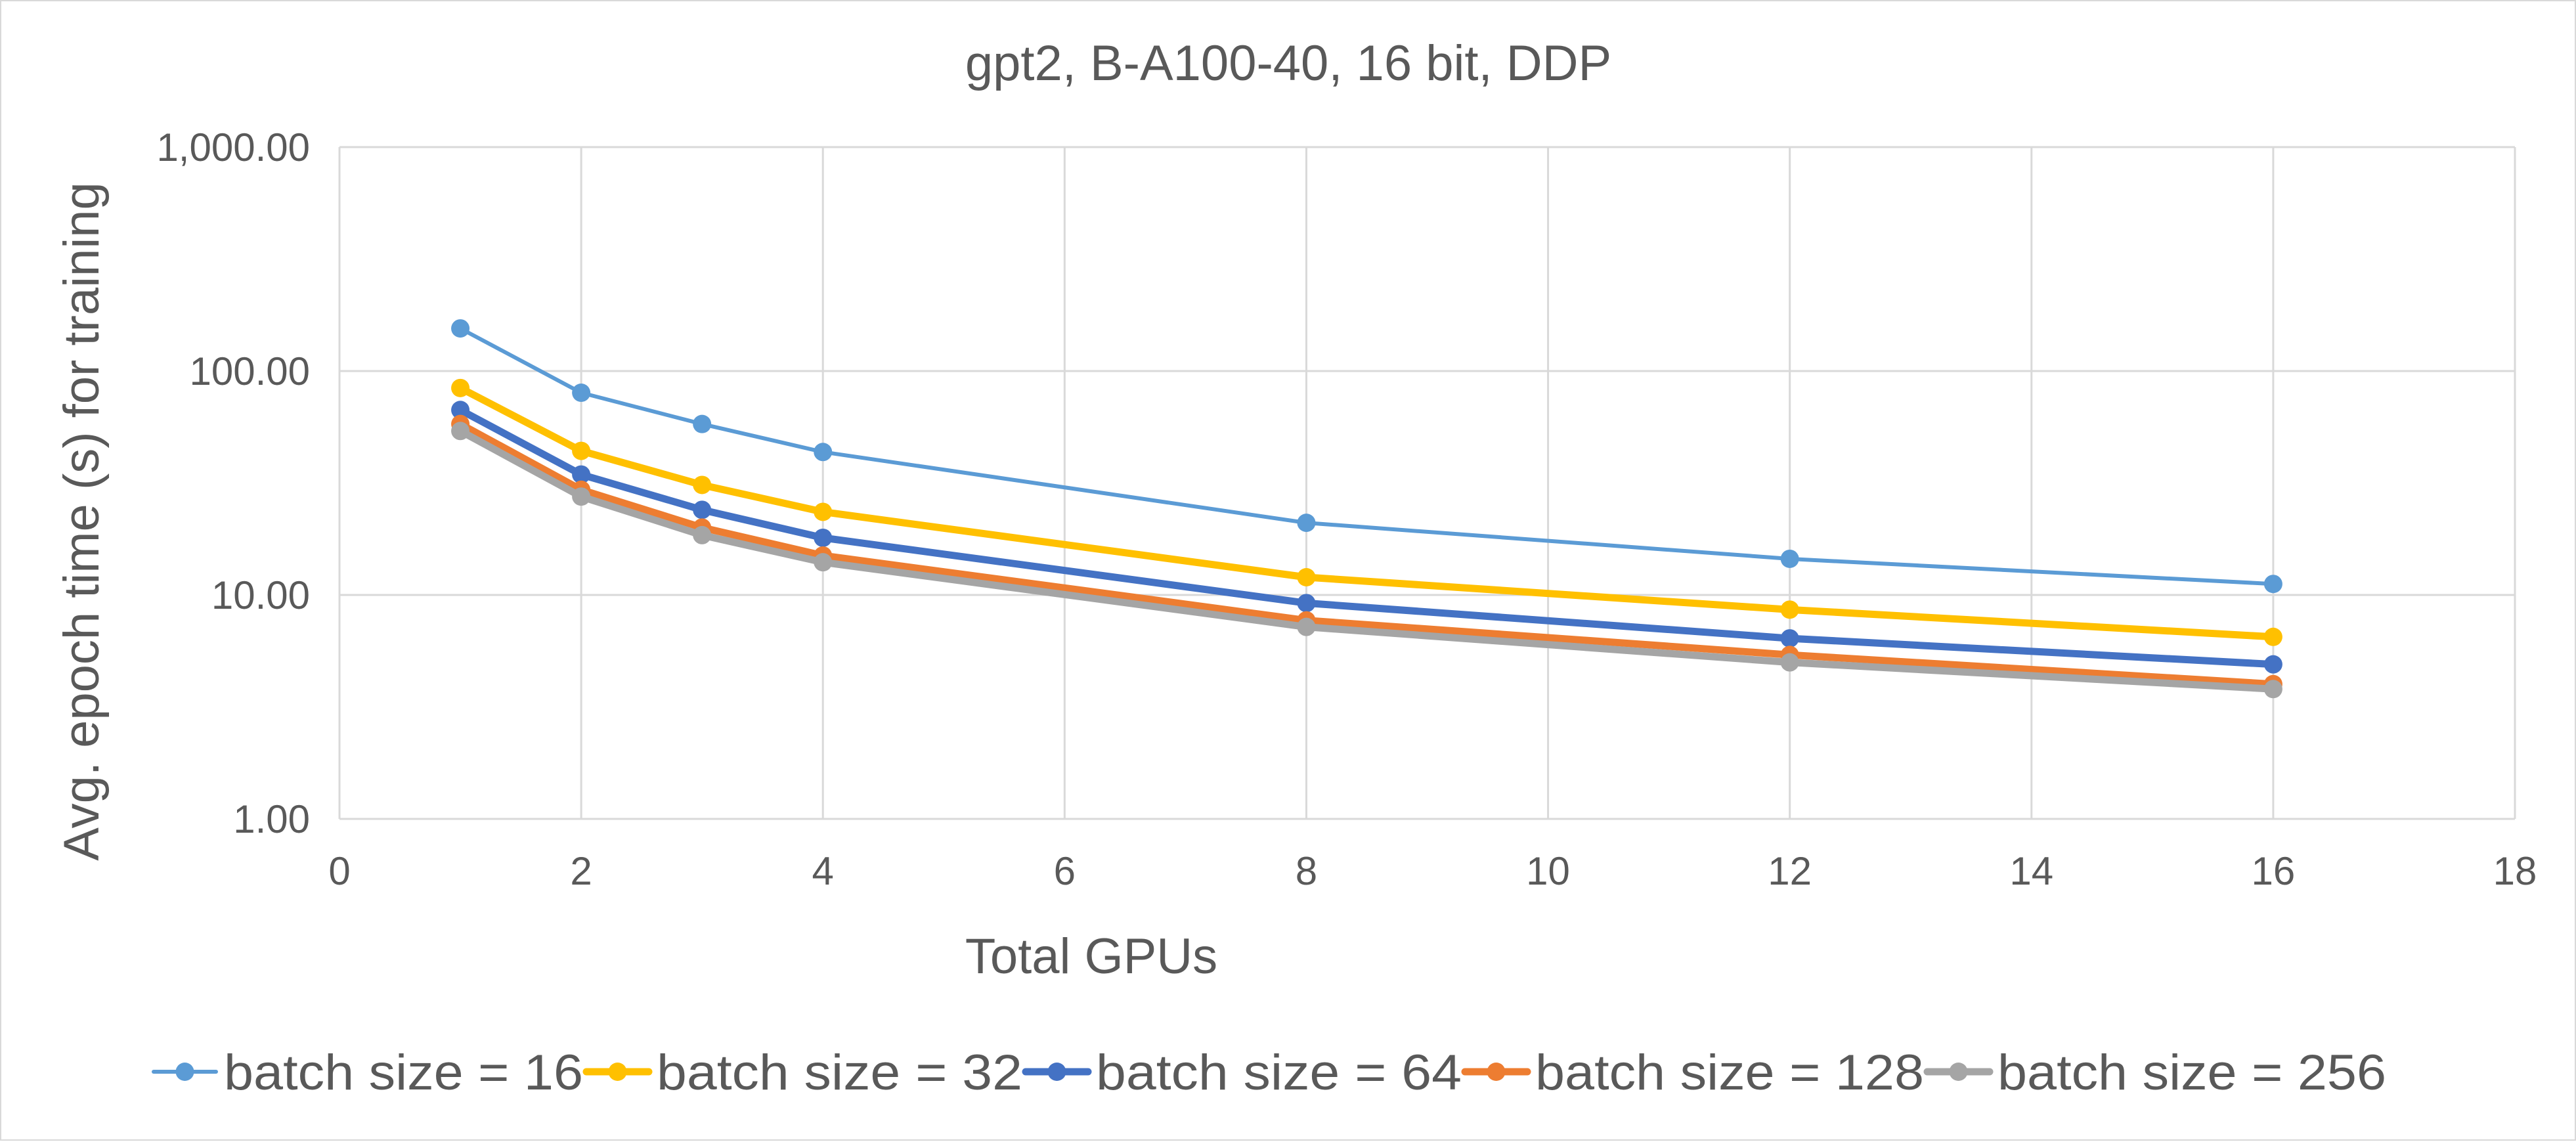  I want to click on y-tick-label: 100.00, so click(249, 371).